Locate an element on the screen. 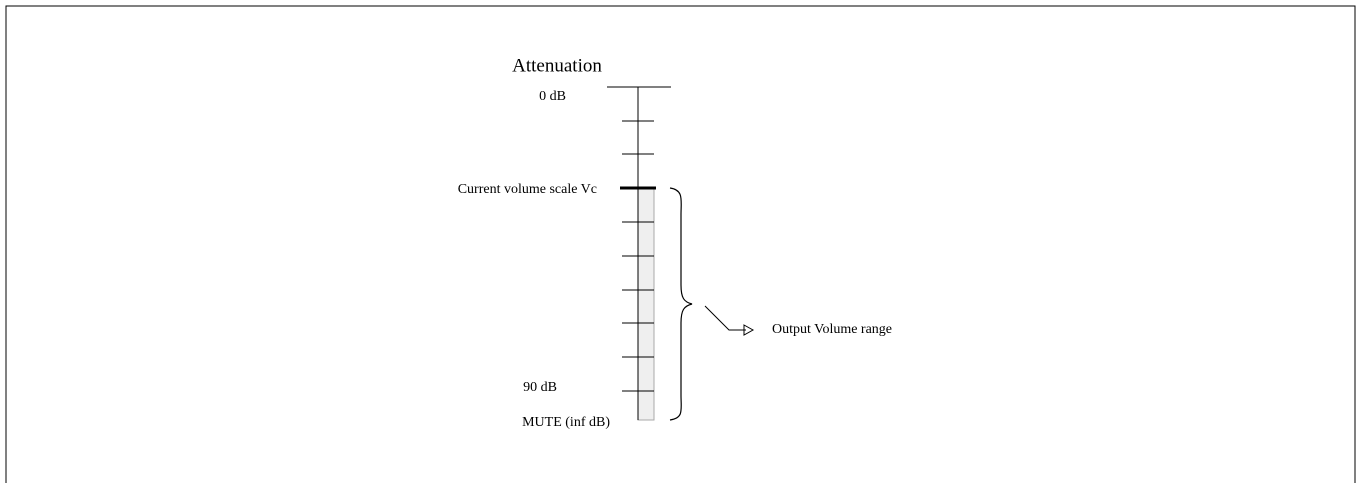 This screenshot has width=1361, height=483. arrow-head is located at coordinates (749, 330).